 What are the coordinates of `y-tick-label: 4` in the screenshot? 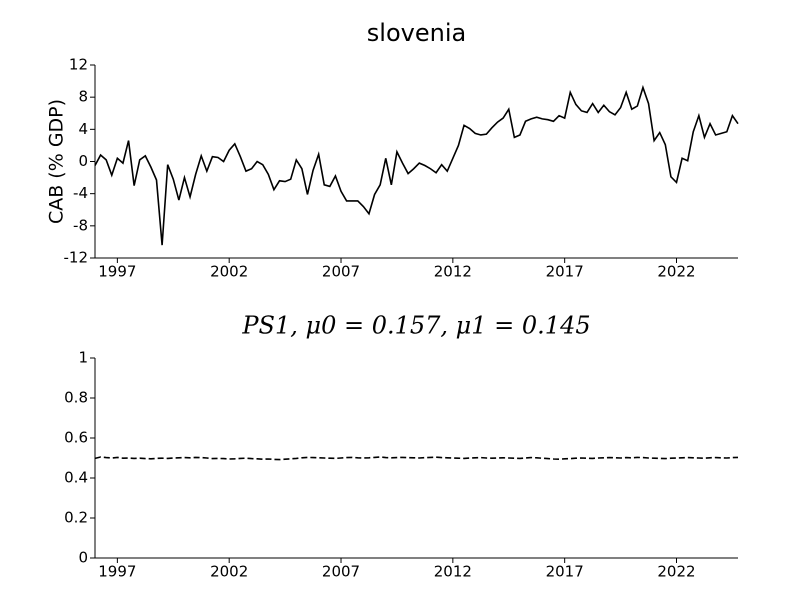 It's located at (83, 129).